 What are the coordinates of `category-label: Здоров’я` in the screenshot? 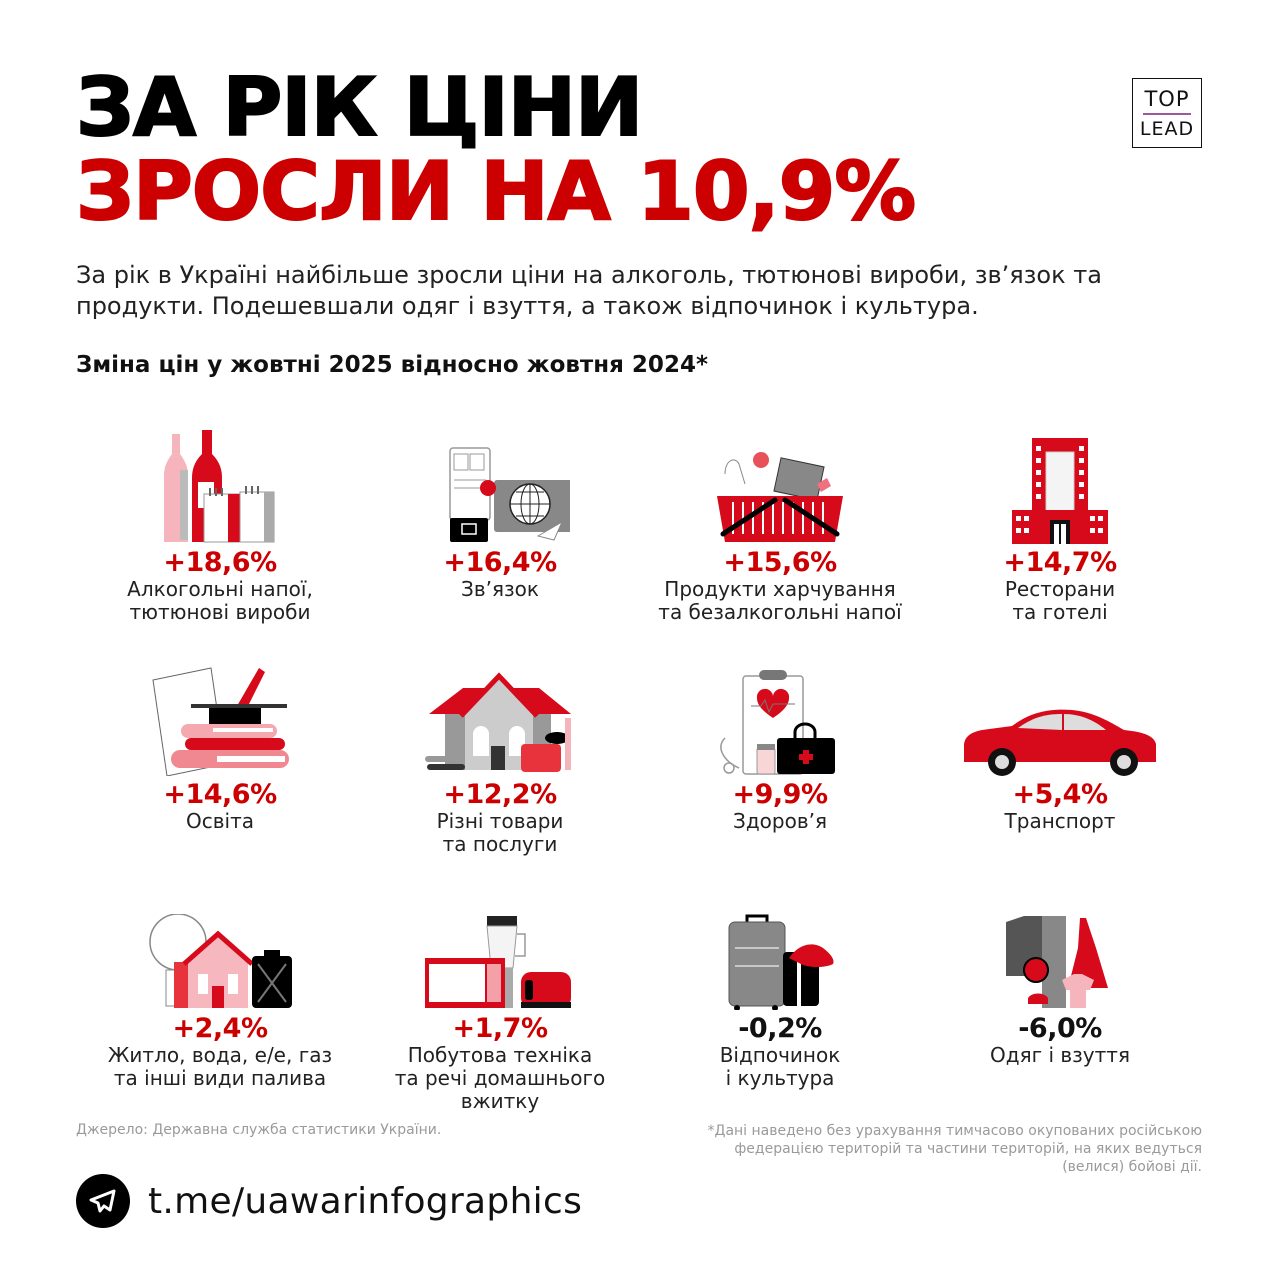 It's located at (780, 821).